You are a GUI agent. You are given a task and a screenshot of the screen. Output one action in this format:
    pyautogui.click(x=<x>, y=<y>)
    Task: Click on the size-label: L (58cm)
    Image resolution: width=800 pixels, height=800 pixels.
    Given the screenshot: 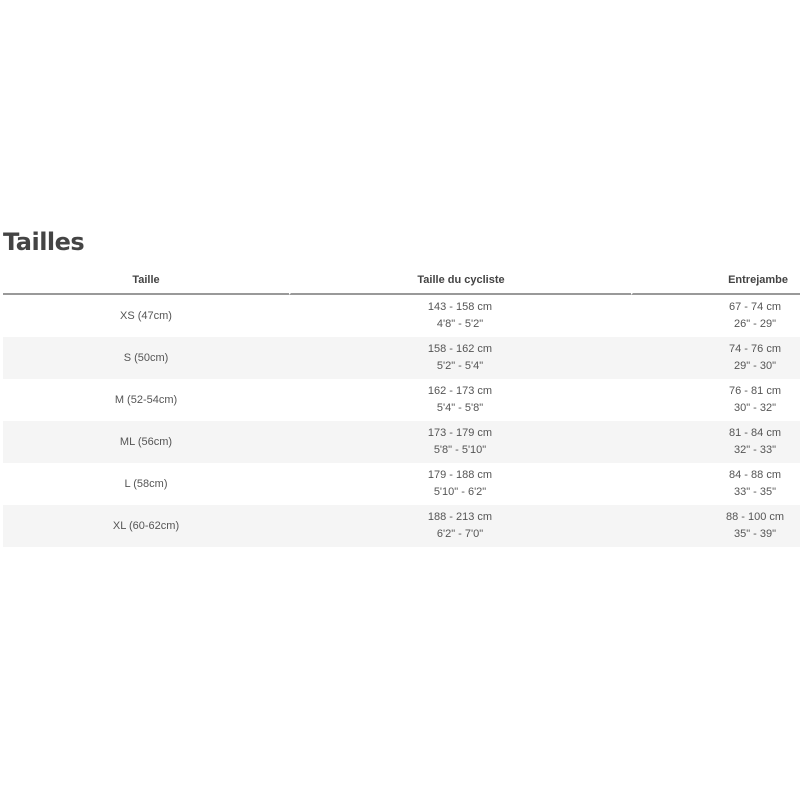 What is the action you would take?
    pyautogui.click(x=146, y=483)
    